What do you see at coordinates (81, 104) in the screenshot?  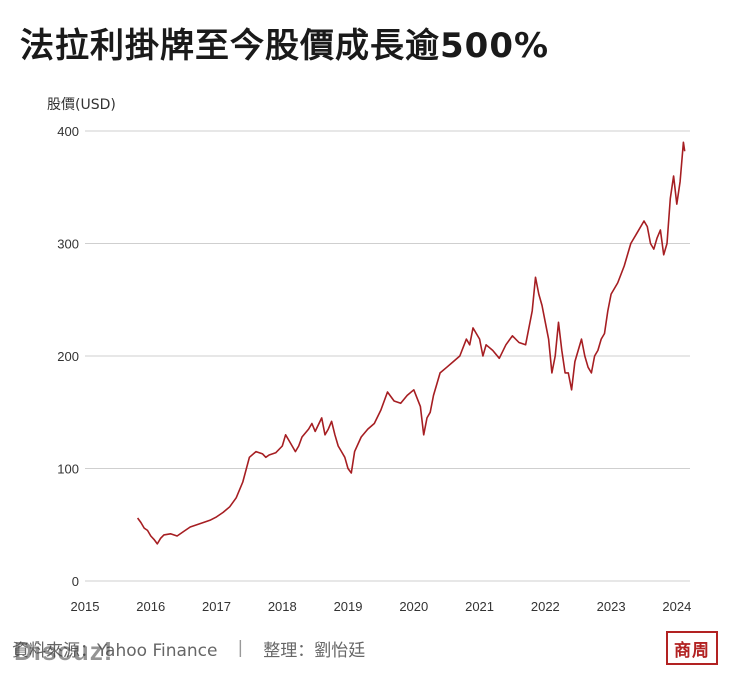 I see `y-axis-label: 股價(USD)` at bounding box center [81, 104].